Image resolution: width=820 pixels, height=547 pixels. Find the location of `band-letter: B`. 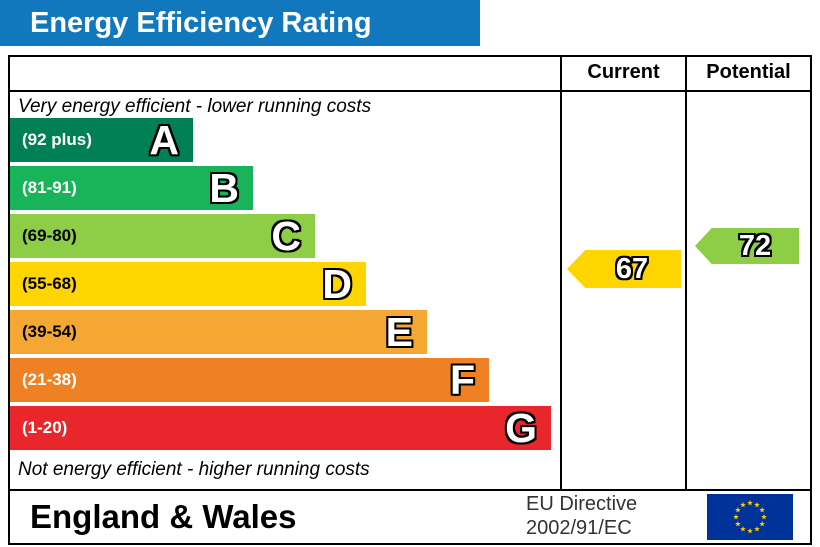

band-letter: B is located at coordinates (224, 188).